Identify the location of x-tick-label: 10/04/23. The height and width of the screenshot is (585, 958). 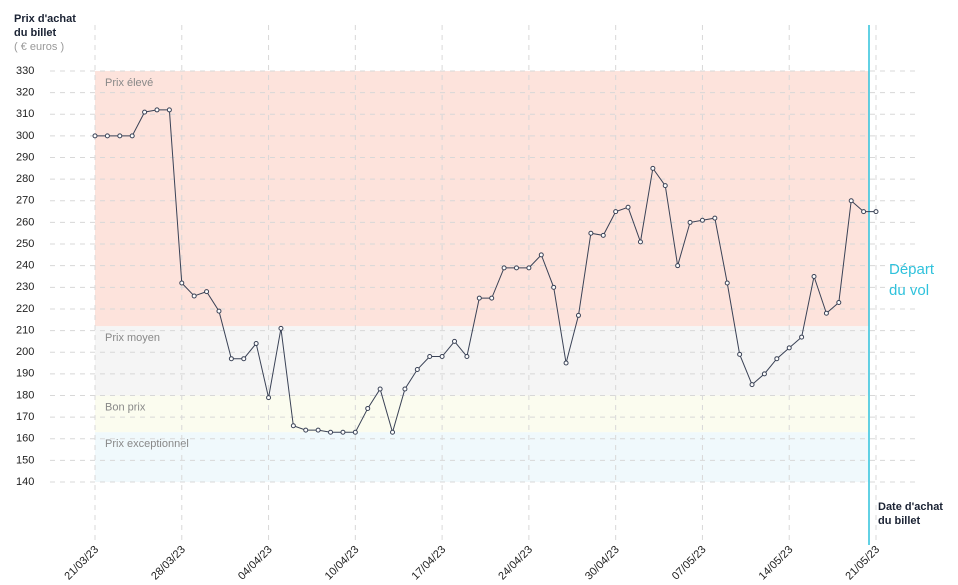
(342, 563).